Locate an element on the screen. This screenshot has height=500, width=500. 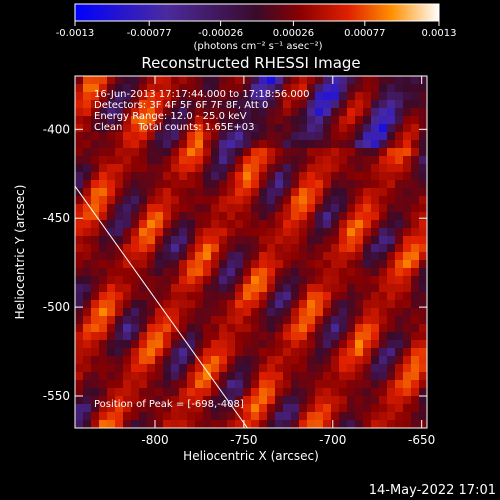
colorbar-unit: (photons cm⁻² s⁻¹ asec⁻²) is located at coordinates (257, 46).